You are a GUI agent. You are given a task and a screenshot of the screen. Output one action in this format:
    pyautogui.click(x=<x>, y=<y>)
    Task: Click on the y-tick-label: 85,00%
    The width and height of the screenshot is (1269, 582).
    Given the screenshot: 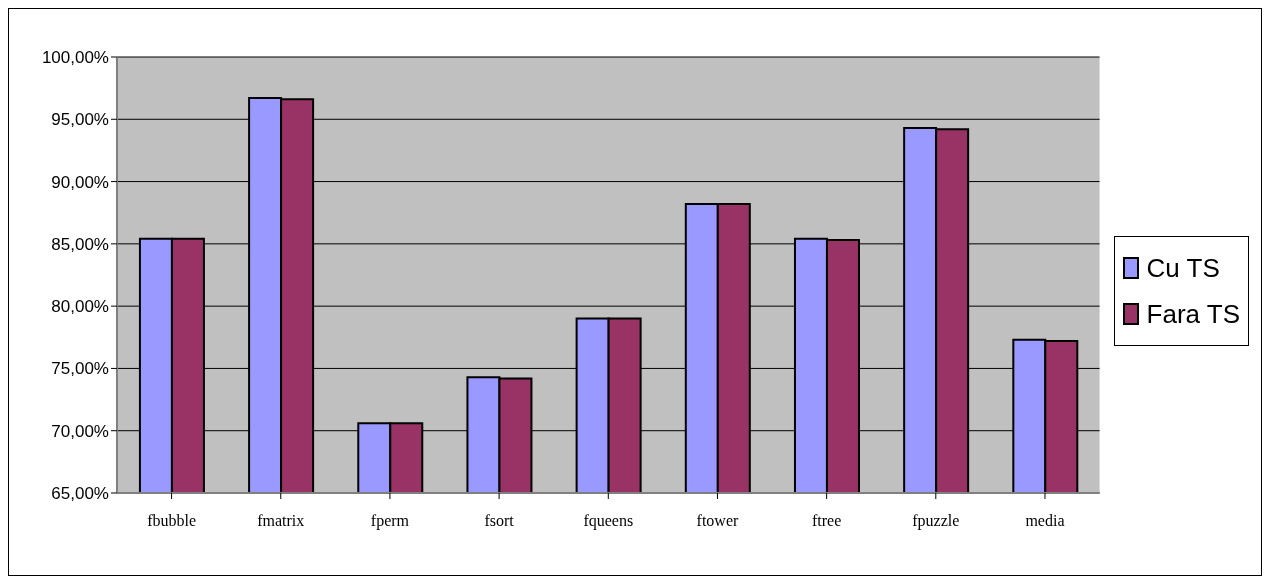 What is the action you would take?
    pyautogui.click(x=80, y=244)
    